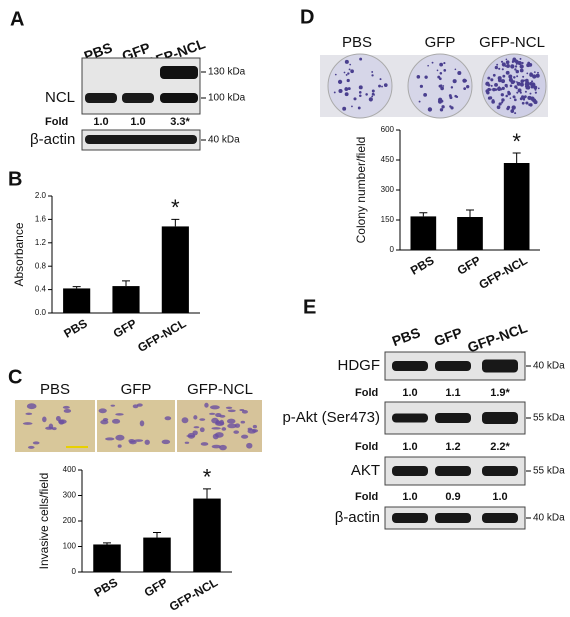  Describe the element at coordinates (70, 495) in the screenshot. I see `y-tick-label: 300` at that location.